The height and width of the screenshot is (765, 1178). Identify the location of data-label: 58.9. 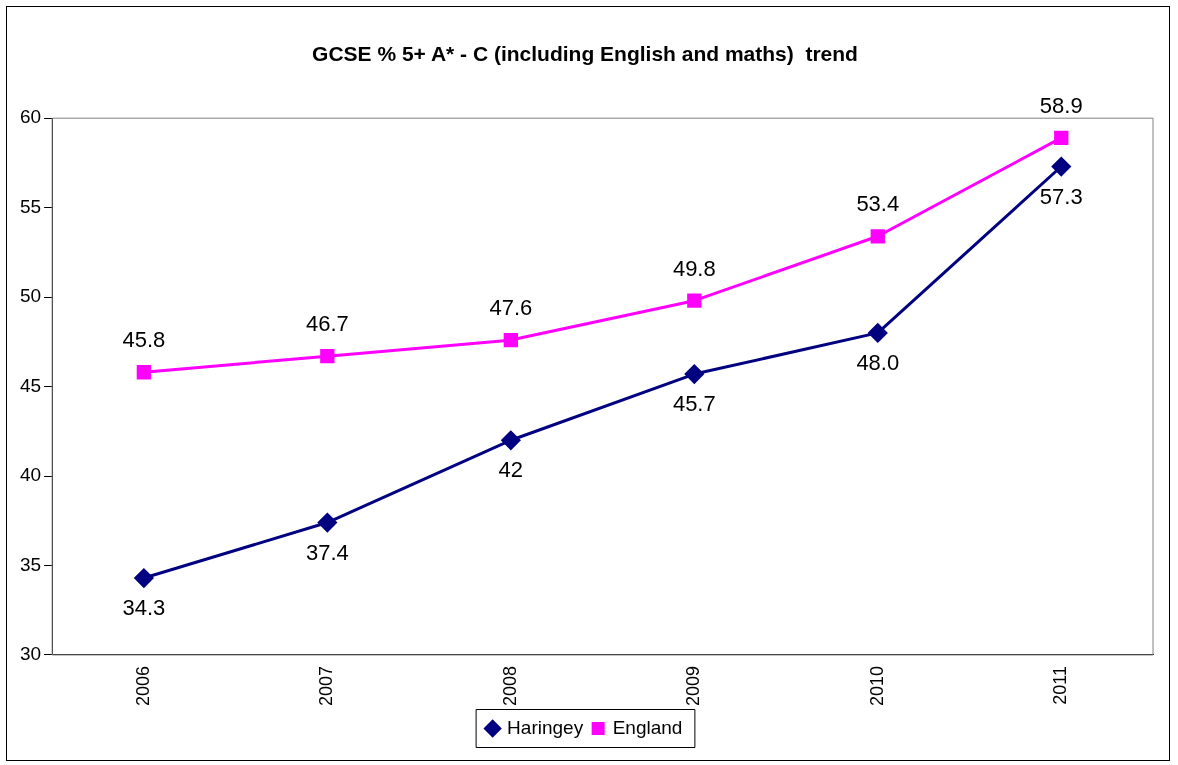
(1061, 105).